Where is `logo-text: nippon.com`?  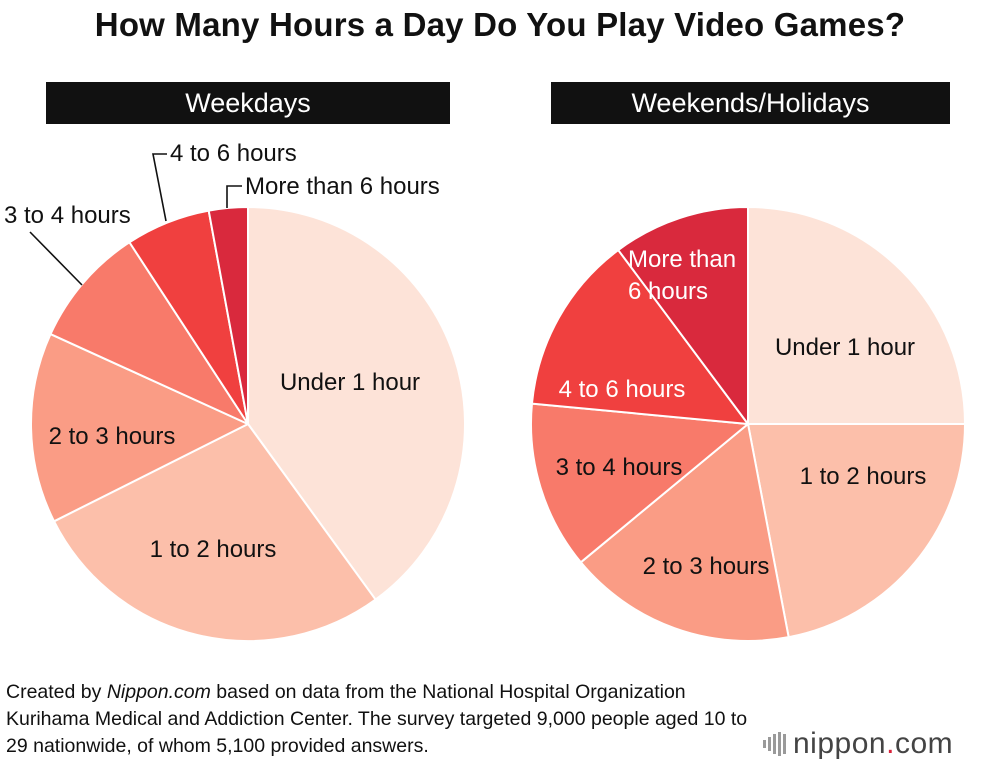
logo-text: nippon.com is located at coordinates (873, 744).